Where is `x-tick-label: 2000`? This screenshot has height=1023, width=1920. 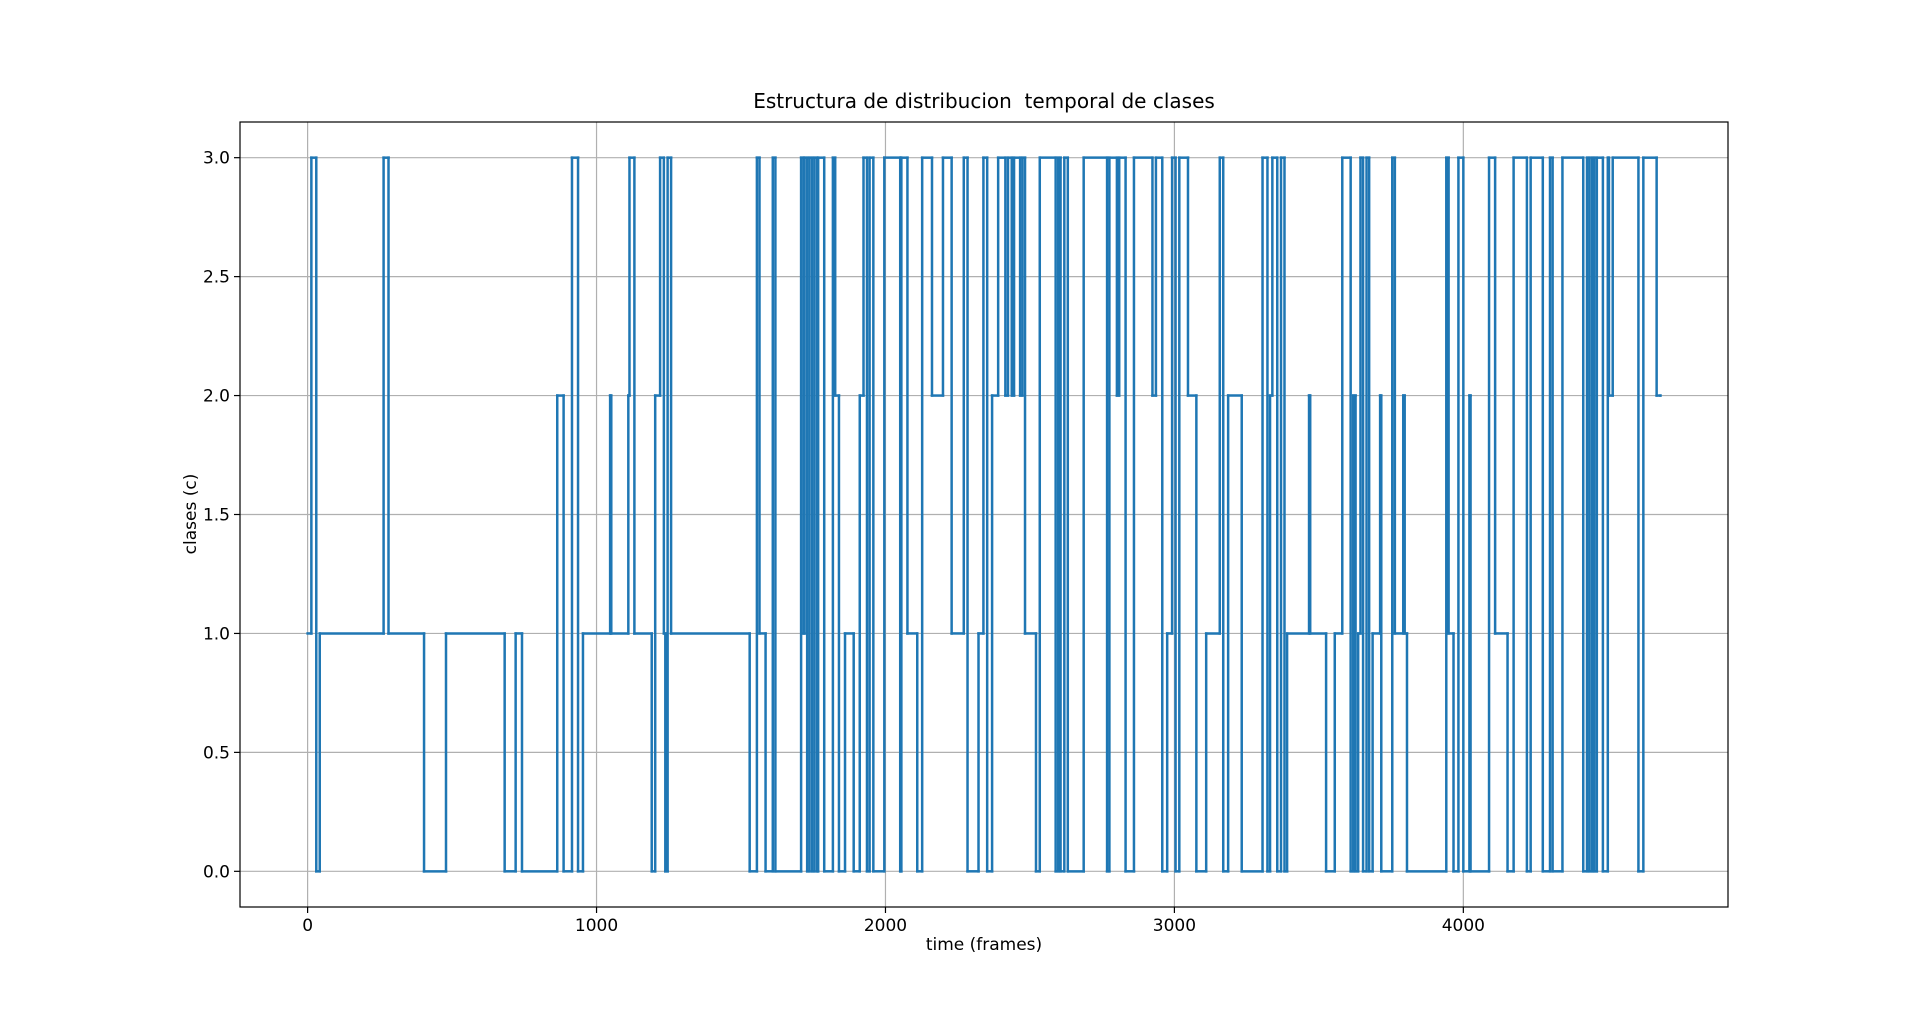 x-tick-label: 2000 is located at coordinates (885, 926).